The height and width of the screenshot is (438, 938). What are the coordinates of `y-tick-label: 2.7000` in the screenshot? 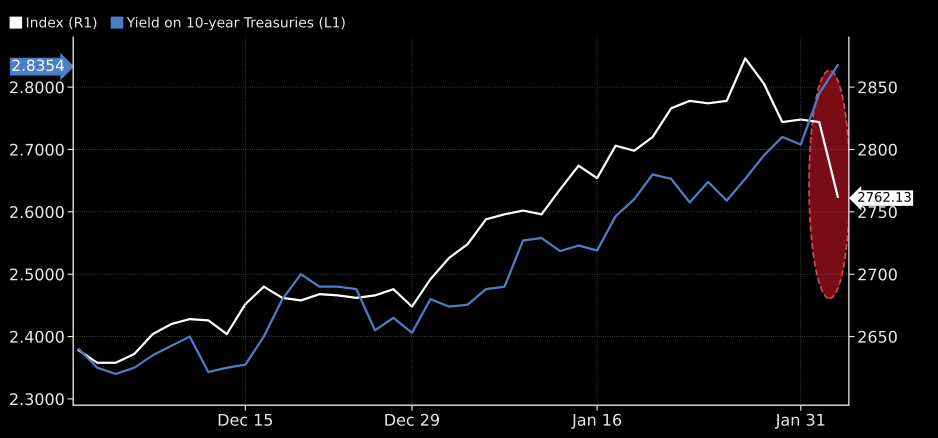 It's located at (37, 150).